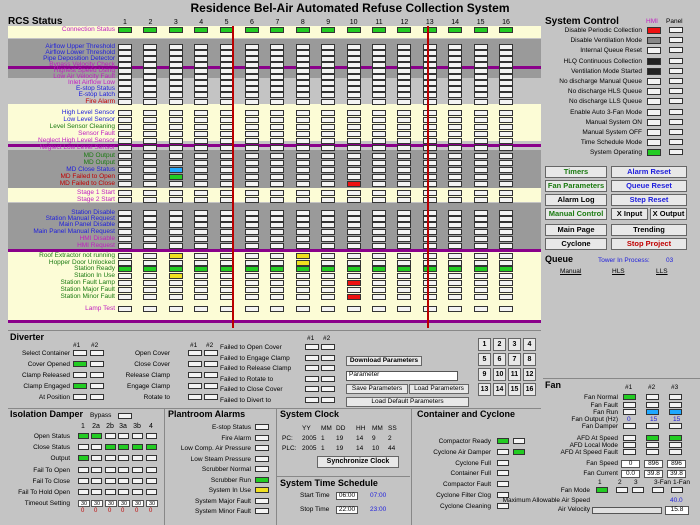 This screenshot has width=700, height=525. Describe the element at coordinates (347, 510) in the screenshot. I see `stop-time-setting: 22:00` at that location.